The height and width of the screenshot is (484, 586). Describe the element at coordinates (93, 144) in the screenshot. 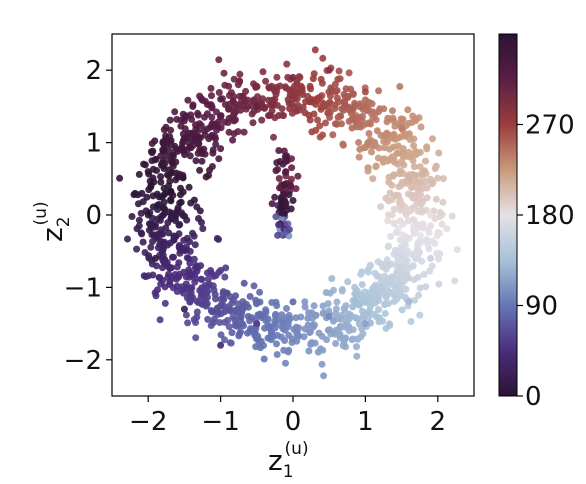

I see `y-tick-label: 1` at that location.